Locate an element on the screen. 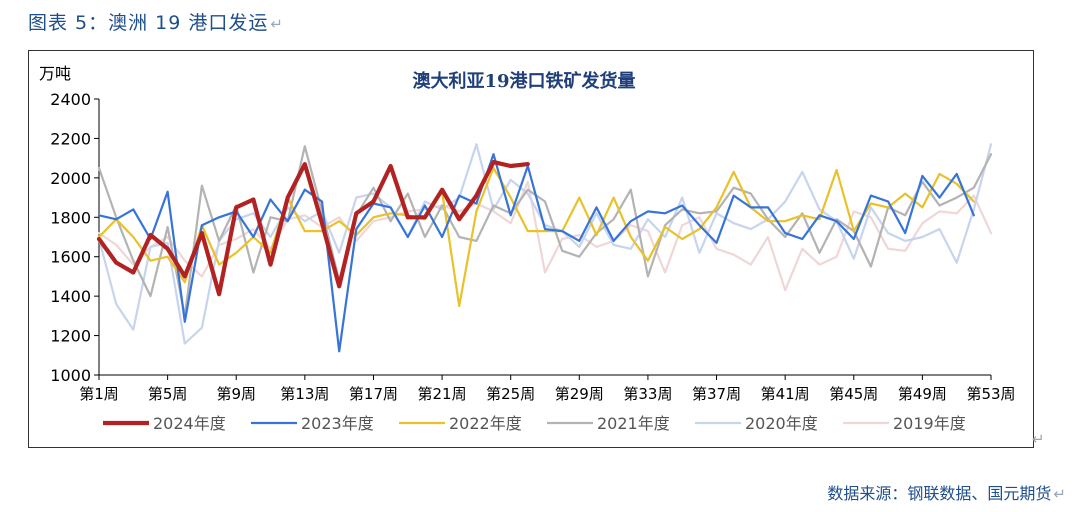 This screenshot has width=1080, height=512. x-tick-label: 第45周 is located at coordinates (853, 394).